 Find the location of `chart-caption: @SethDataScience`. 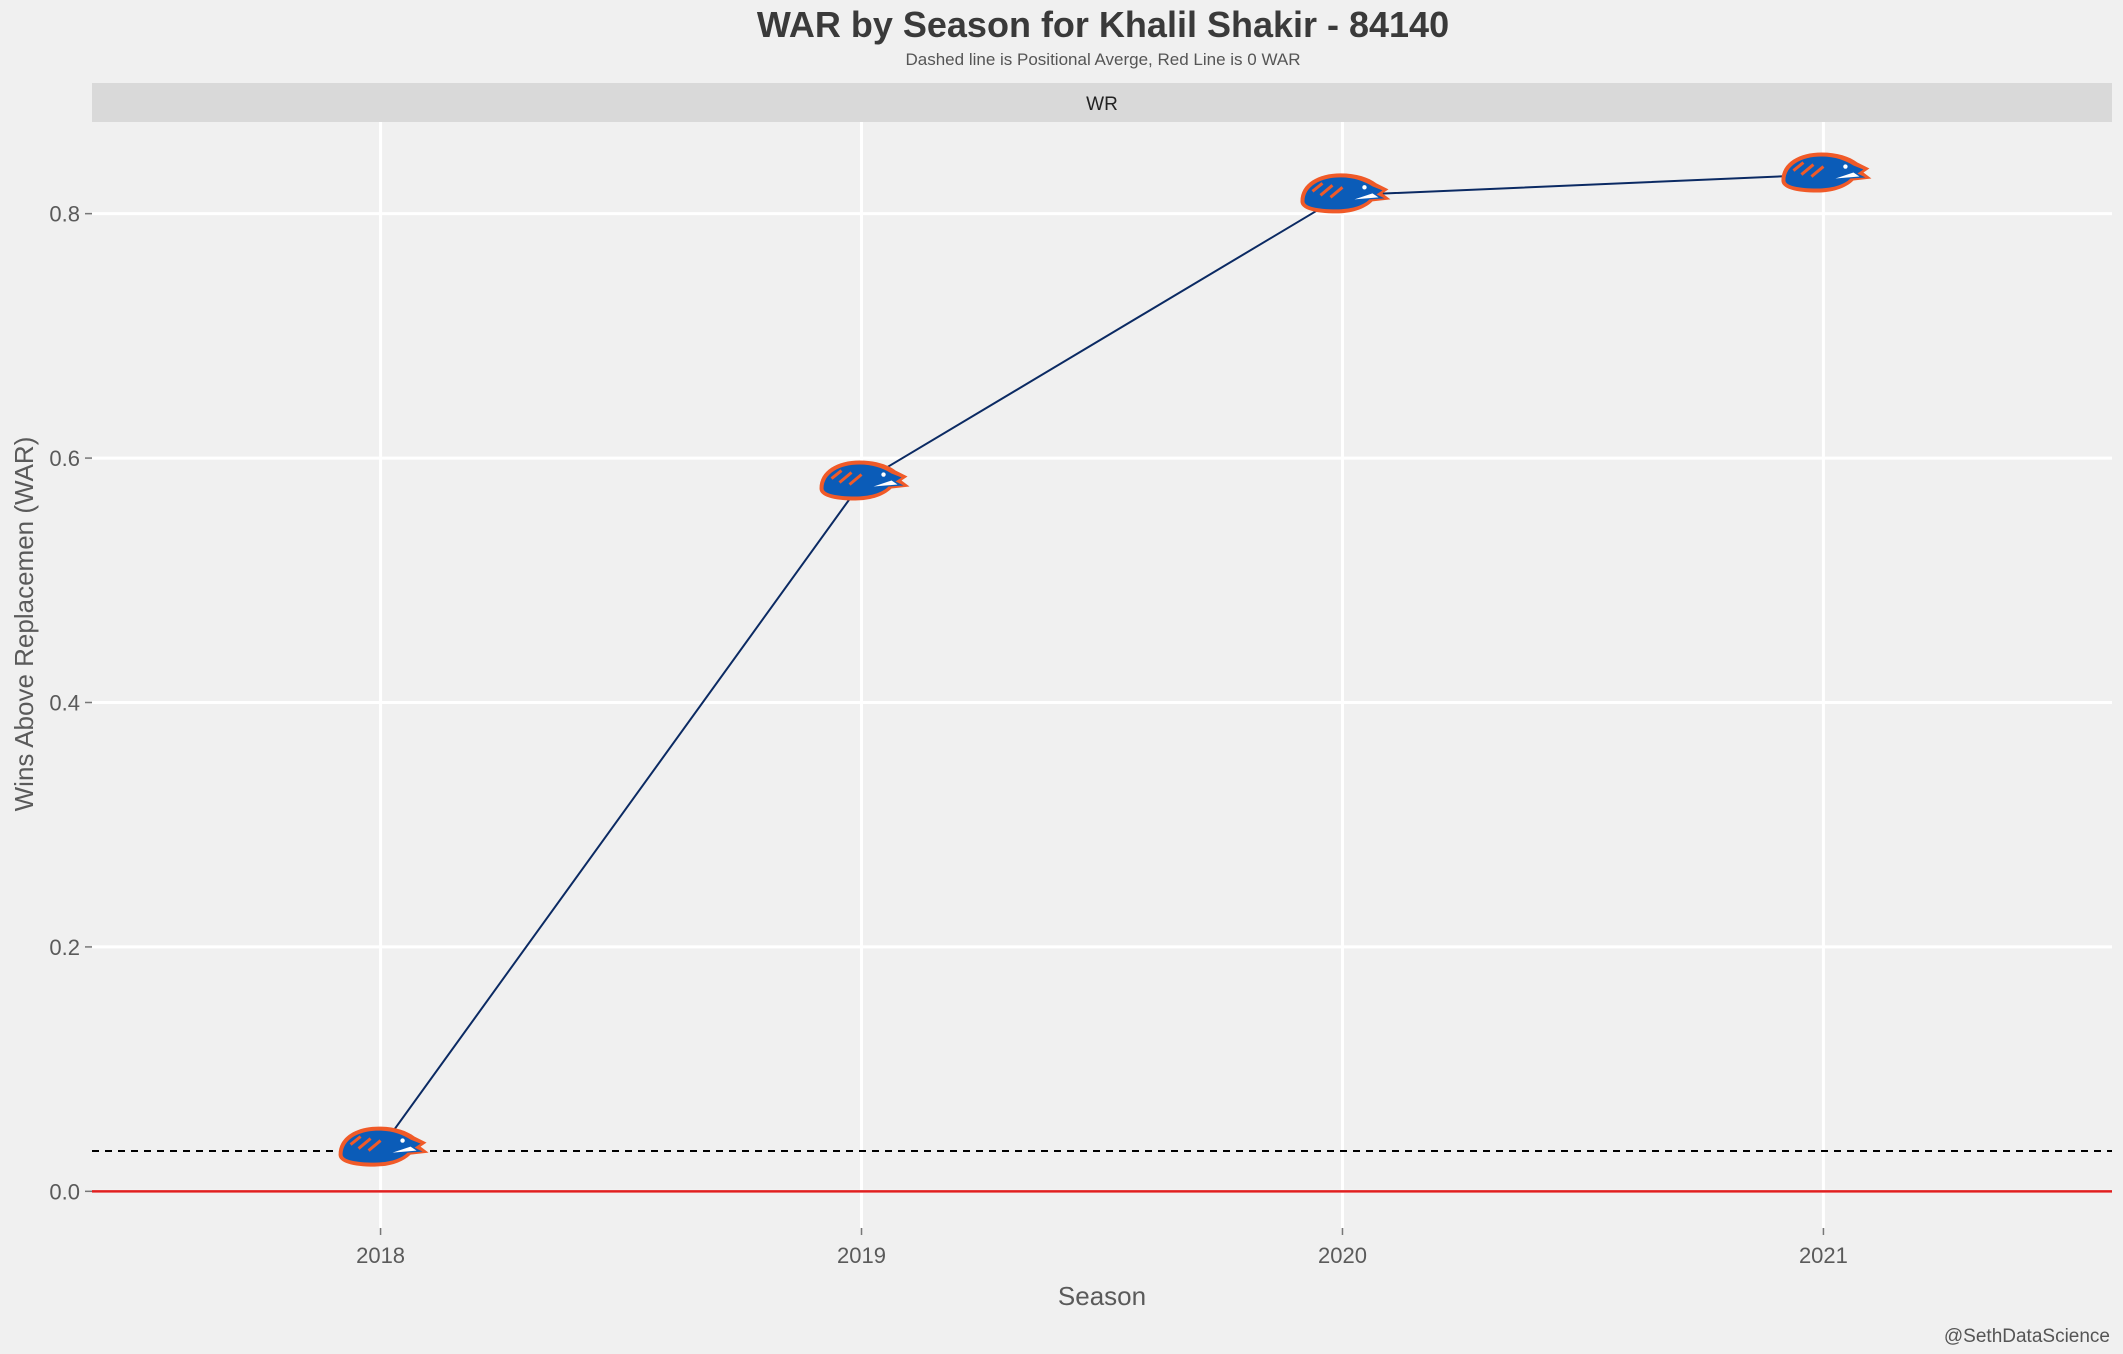

chart-caption: @SethDataScience is located at coordinates (2027, 1336).